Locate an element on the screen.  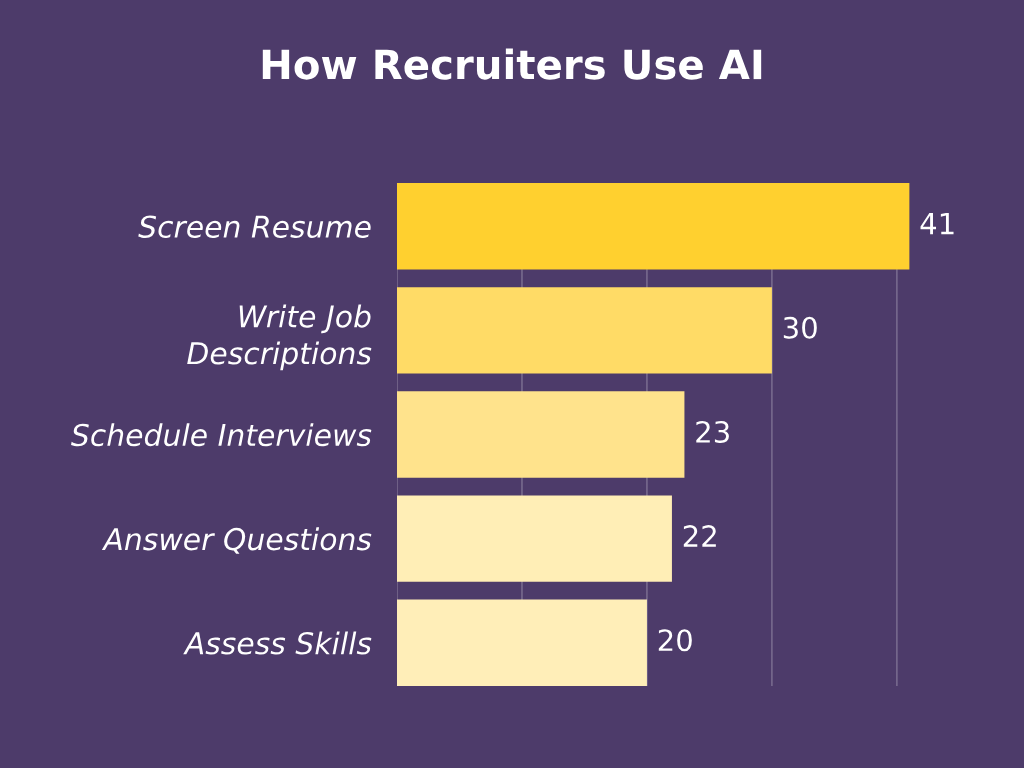
data-label: 22 is located at coordinates (699, 536).